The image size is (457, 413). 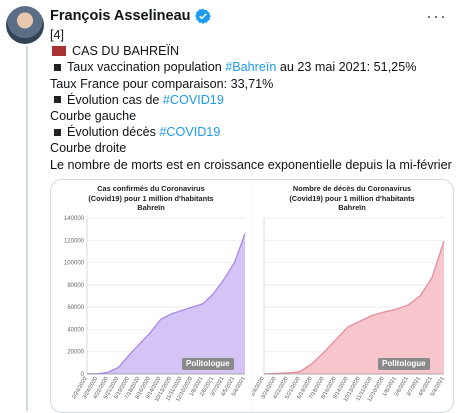 I want to click on flag-icon, so click(x=59, y=51).